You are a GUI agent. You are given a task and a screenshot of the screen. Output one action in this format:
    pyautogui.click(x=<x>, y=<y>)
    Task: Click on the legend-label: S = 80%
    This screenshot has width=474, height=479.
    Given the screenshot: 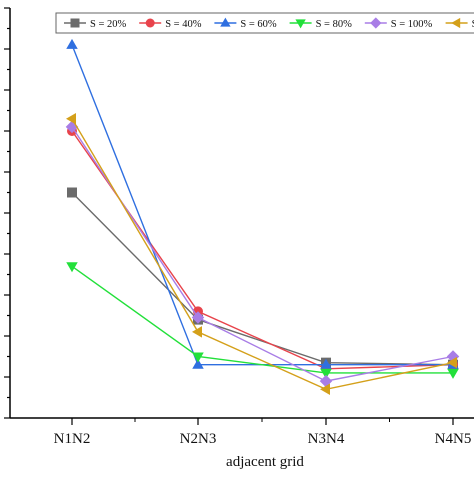 What is the action you would take?
    pyautogui.click(x=334, y=24)
    